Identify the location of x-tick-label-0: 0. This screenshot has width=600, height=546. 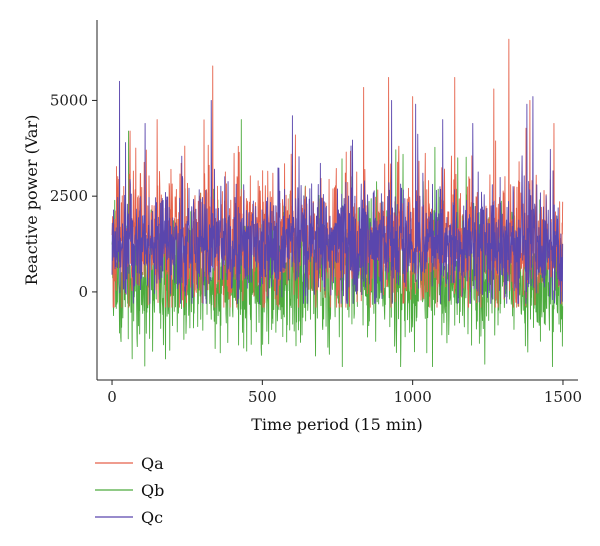
(112, 397).